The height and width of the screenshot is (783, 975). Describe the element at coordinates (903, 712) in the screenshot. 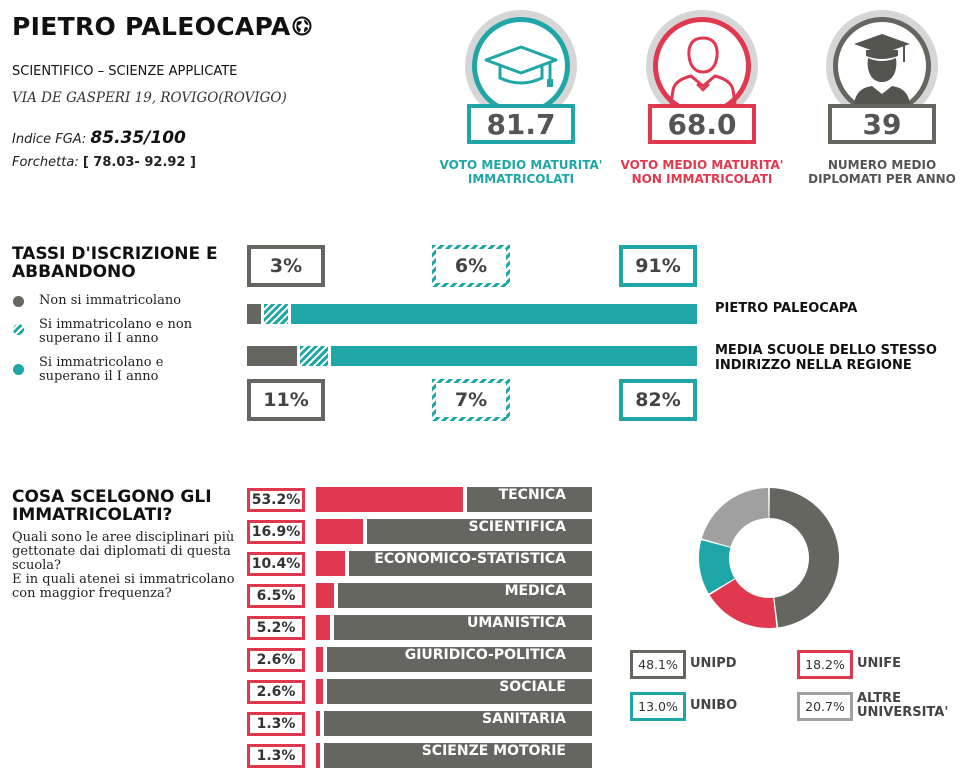

I see `uni-label-line: UNIVERSITA'` at that location.